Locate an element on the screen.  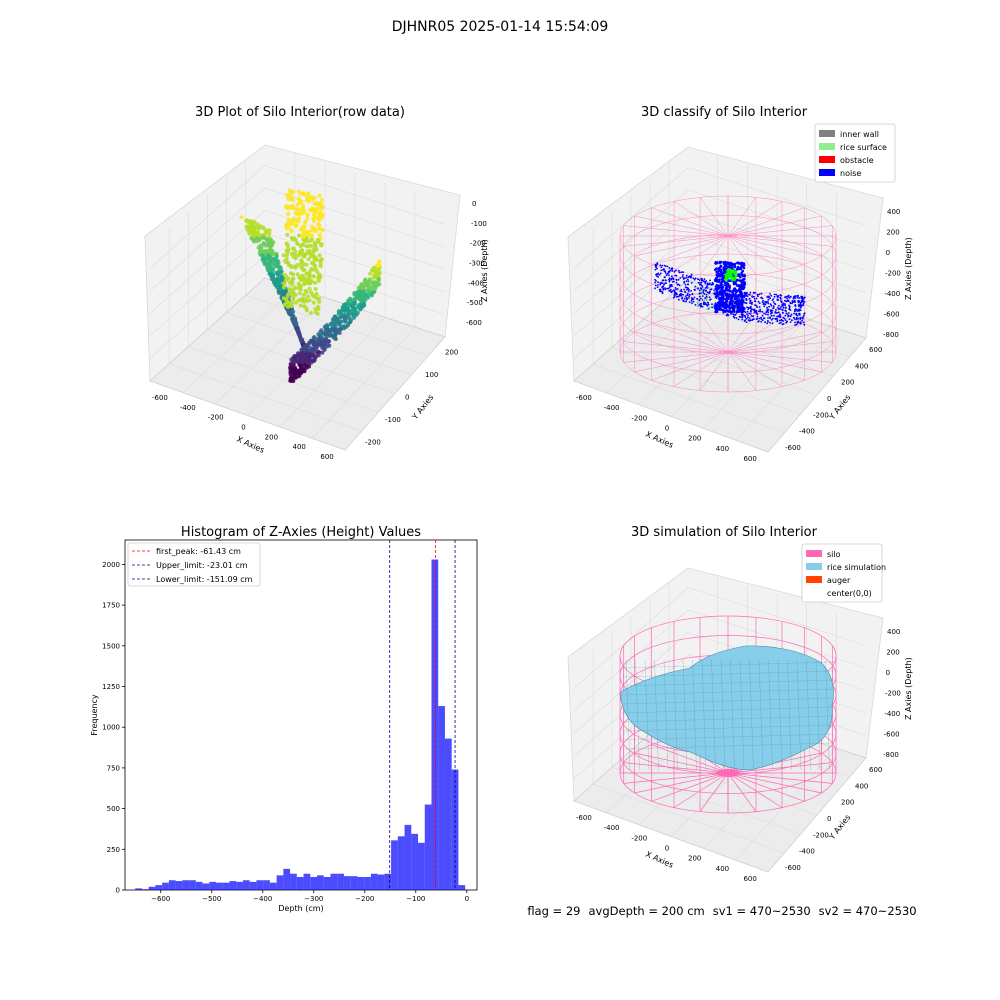
y-tick-label: 0 is located at coordinates (407, 398).